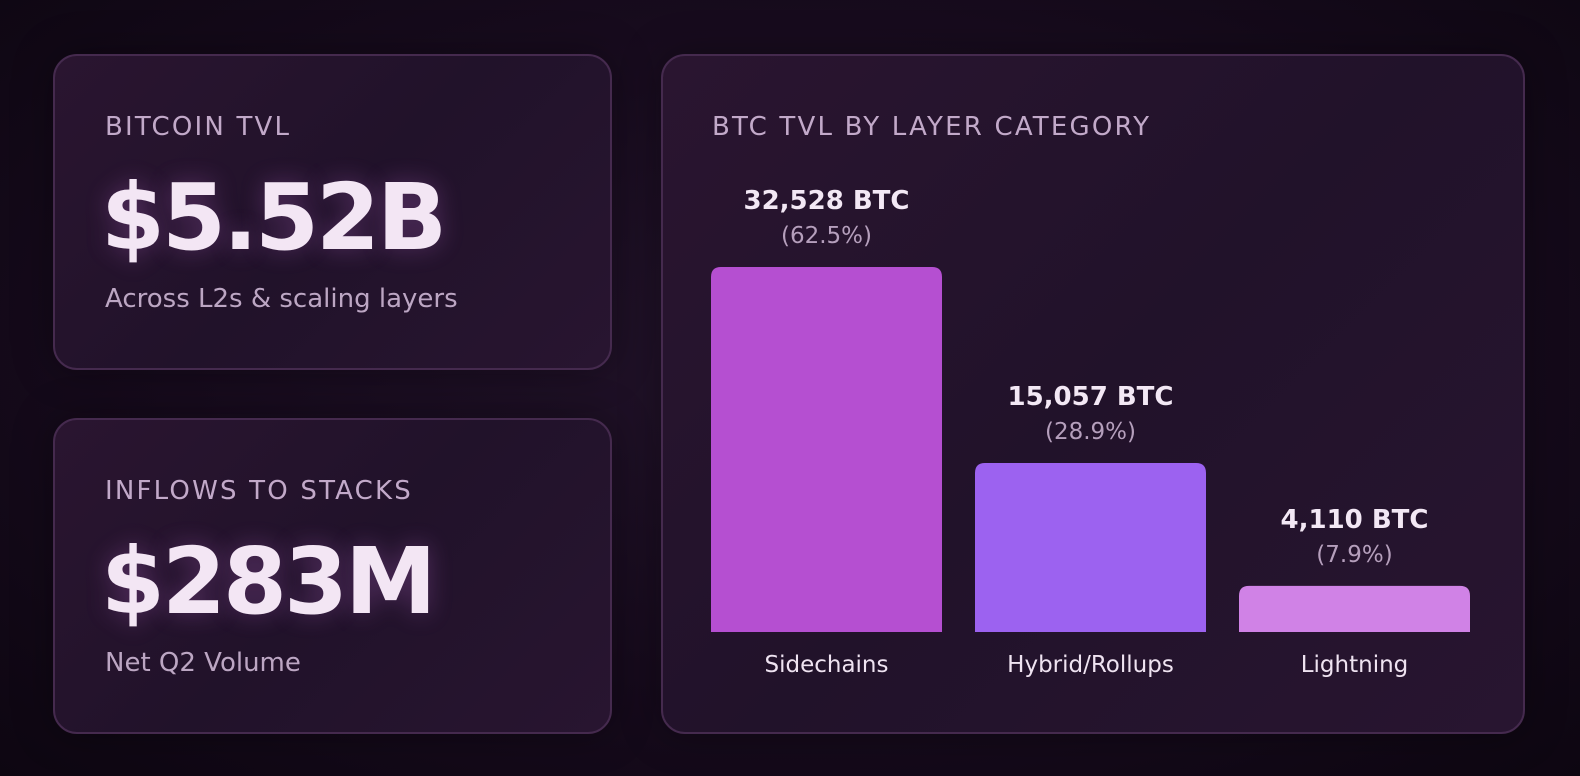  Describe the element at coordinates (826, 449) in the screenshot. I see `bar-sidechains` at that location.